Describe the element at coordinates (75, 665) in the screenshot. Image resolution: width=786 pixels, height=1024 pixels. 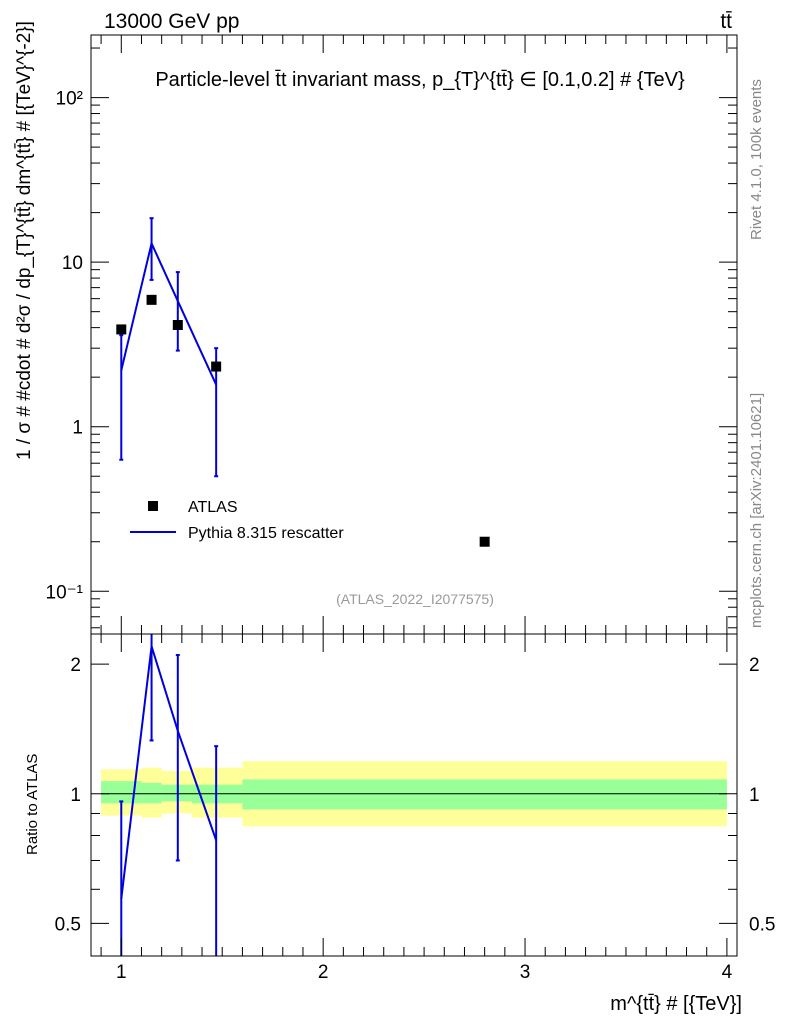
I see `ratio-y-tick-label-left: 2` at that location.